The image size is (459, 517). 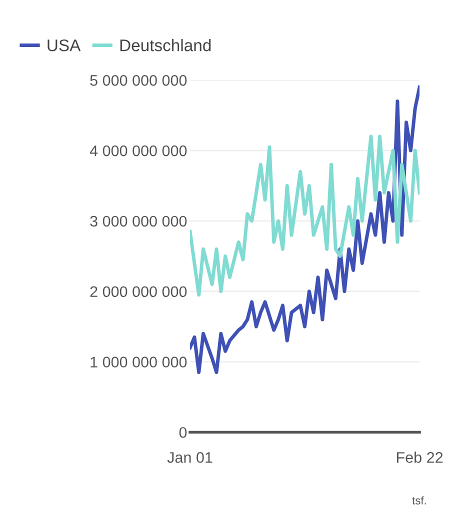 I want to click on x-tick-label: Jan 01, so click(x=189, y=457).